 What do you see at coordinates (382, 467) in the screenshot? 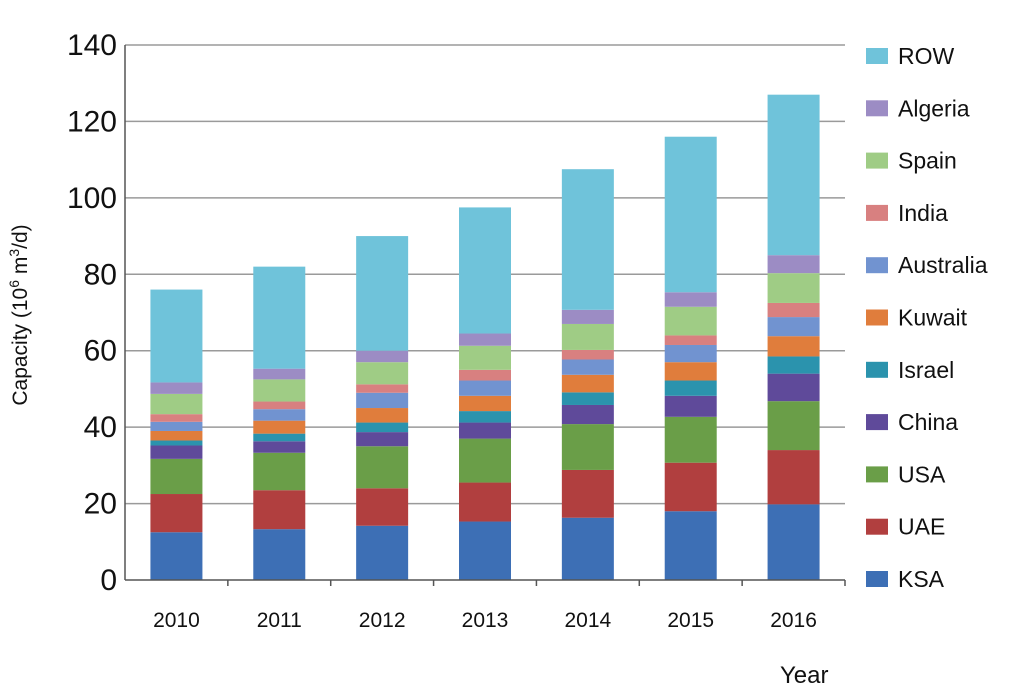
I see `bar-segment-usa-2012` at bounding box center [382, 467].